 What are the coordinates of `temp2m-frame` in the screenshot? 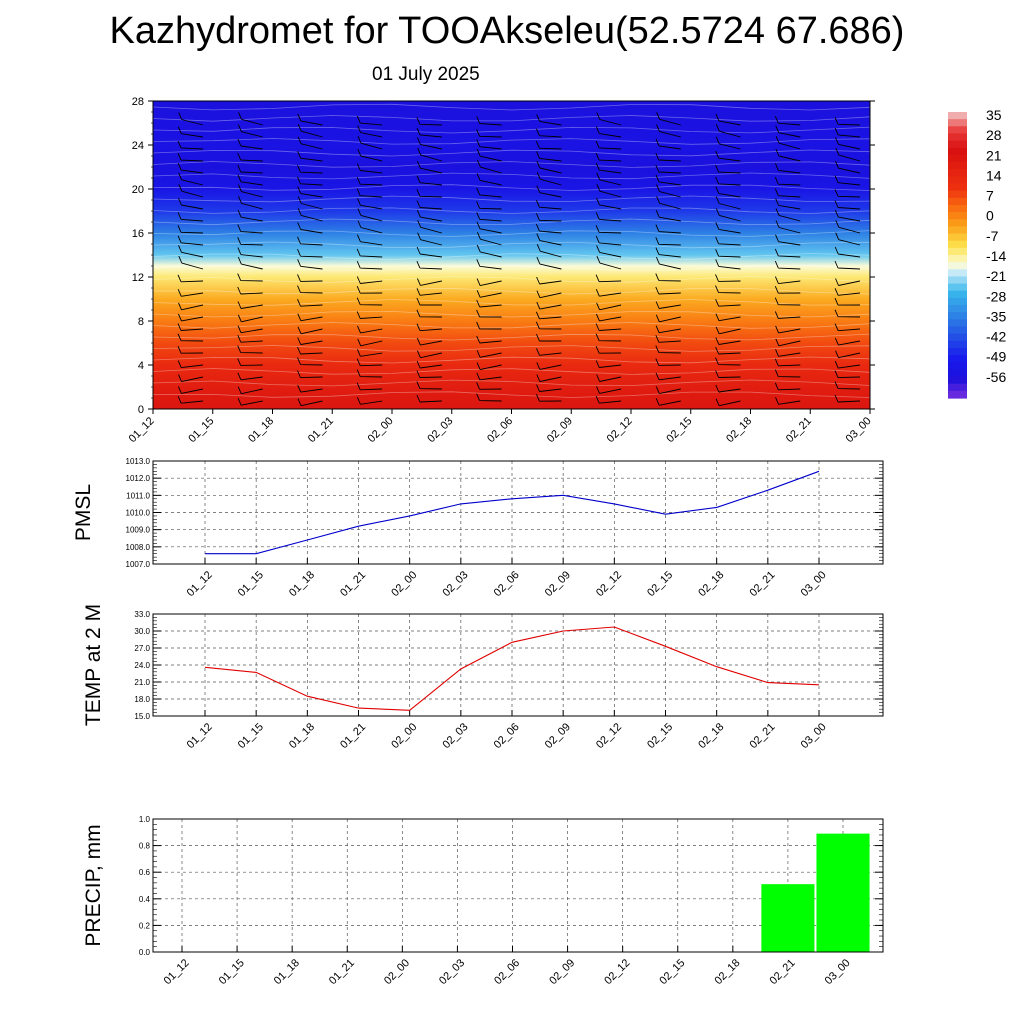 It's located at (518, 665).